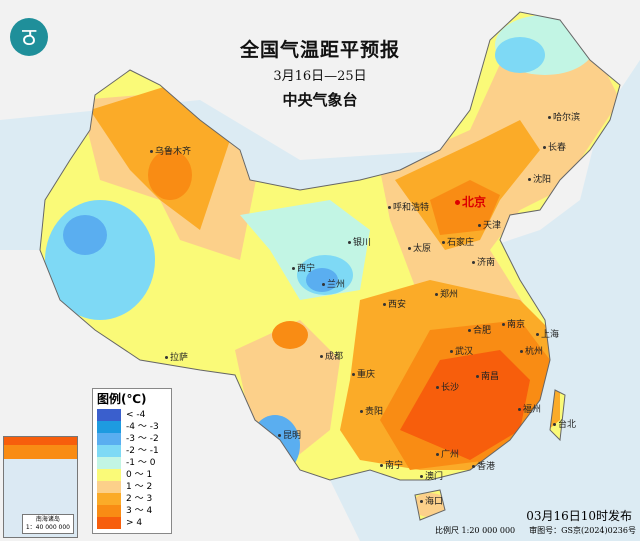 This screenshot has width=640, height=541. I want to click on city-label: 重庆, so click(363, 375).